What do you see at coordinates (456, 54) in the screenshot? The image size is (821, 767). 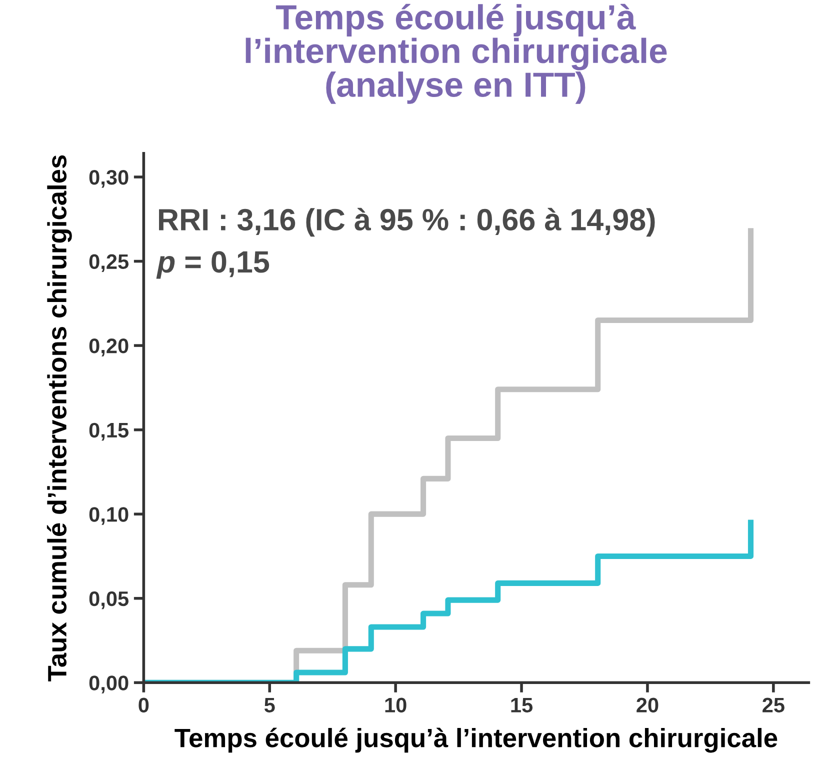 I see `chart-title: Temps écoulé jusqu’à l’intervention chirurgicale (analyse en ITT)` at bounding box center [456, 54].